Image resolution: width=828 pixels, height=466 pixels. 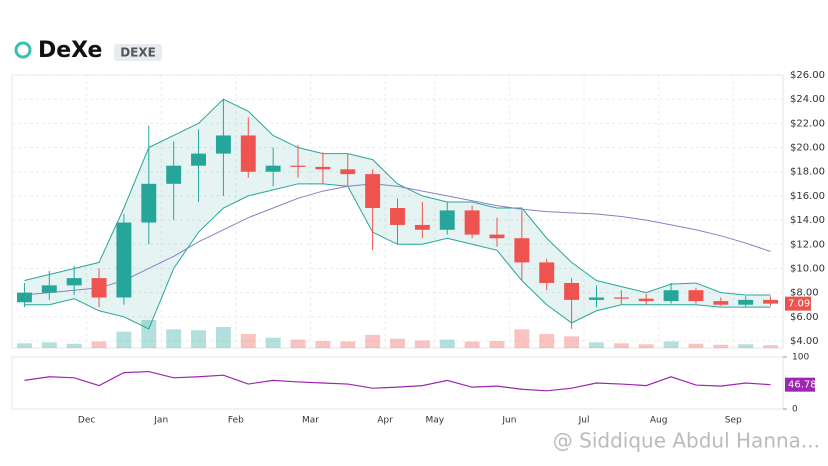 I want to click on symbol: DEXE, so click(x=138, y=53).